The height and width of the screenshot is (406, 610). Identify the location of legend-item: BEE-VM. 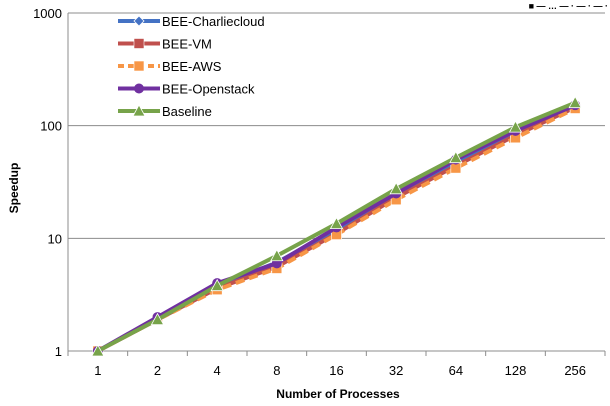
(165, 44).